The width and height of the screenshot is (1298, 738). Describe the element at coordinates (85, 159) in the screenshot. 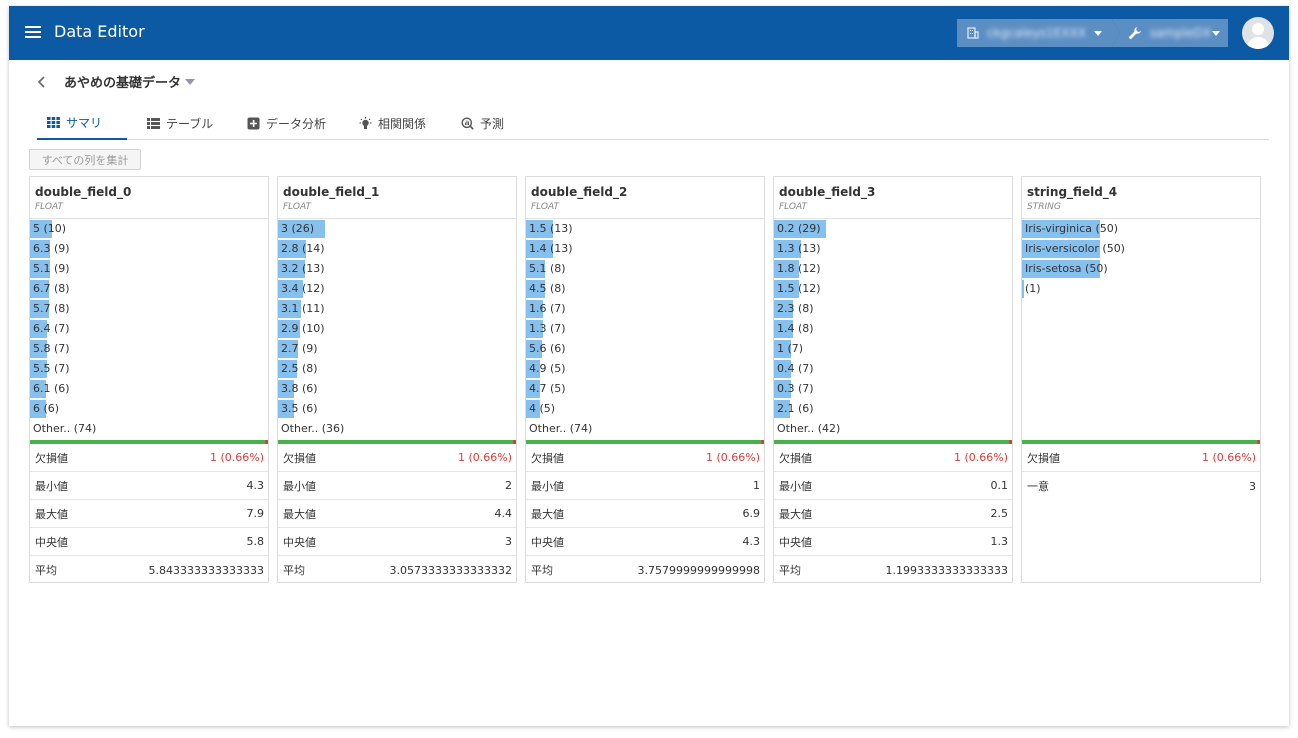

I see `aggregate-all-columns-button: すべての列を集計` at that location.